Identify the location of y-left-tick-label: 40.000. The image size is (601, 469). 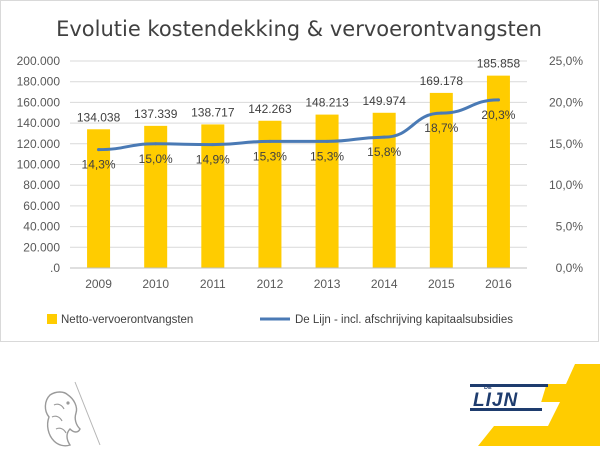
(41, 227).